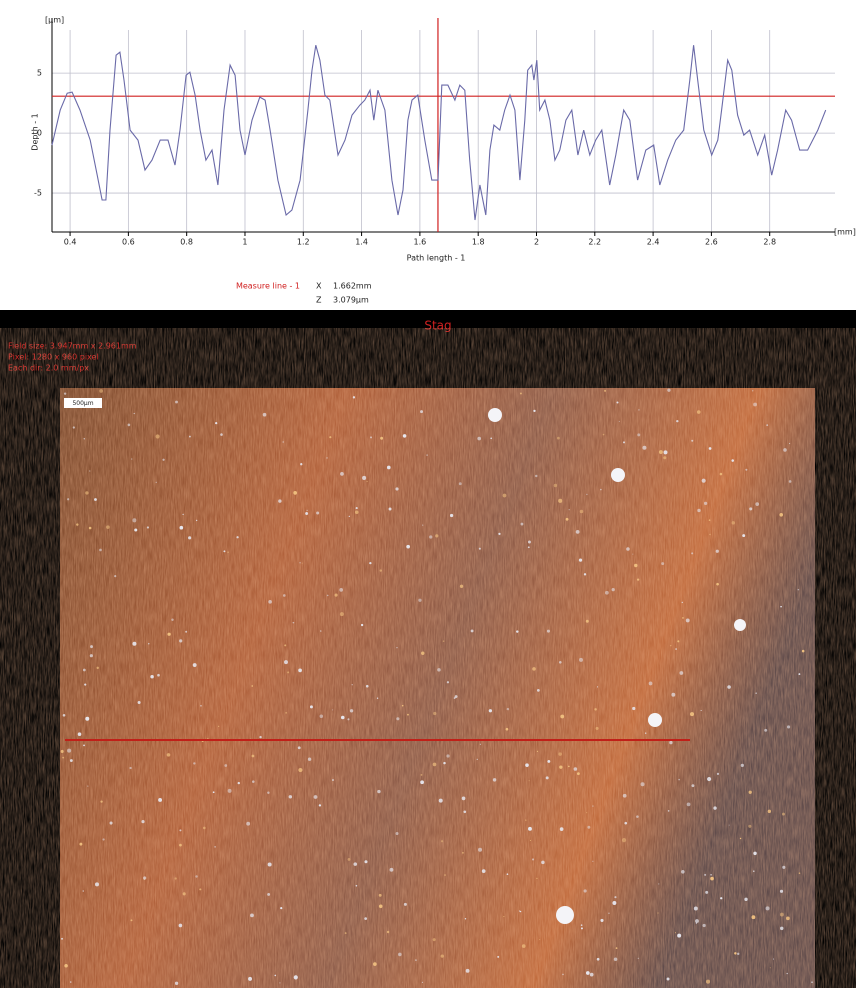  I want to click on image-info: Pixel: 1280 x 960 pixel, so click(53, 357).